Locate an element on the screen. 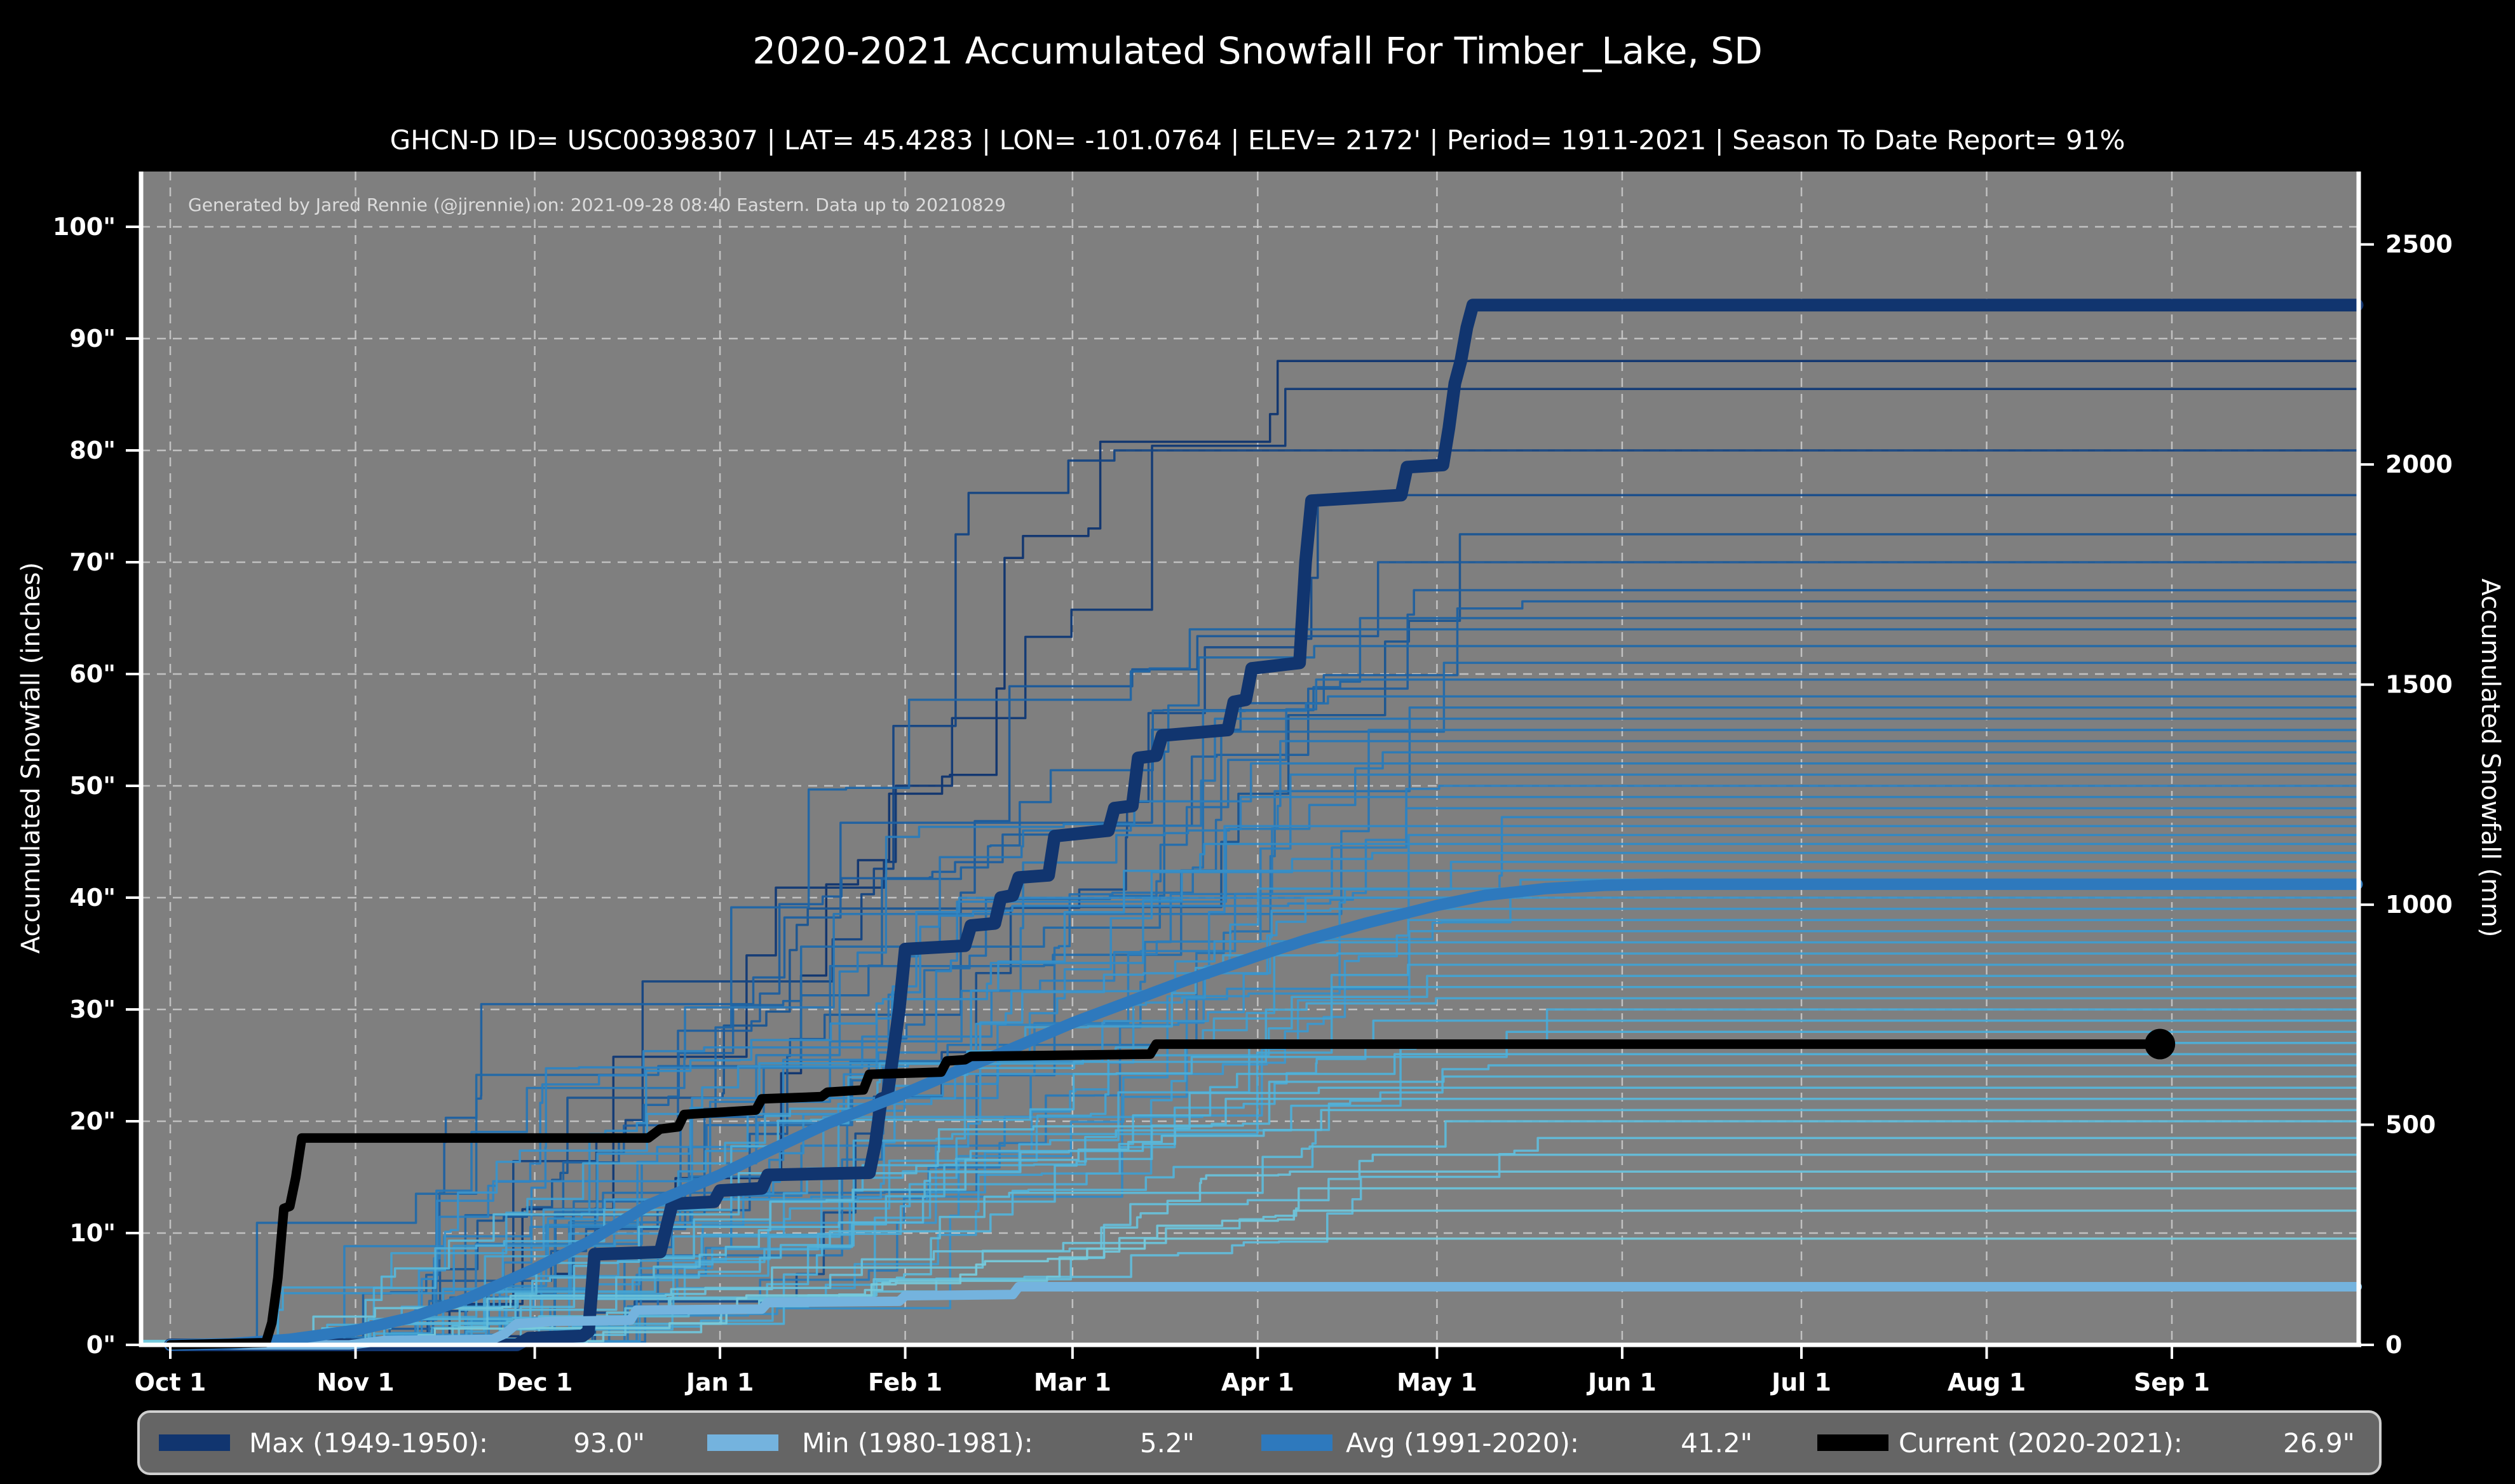 The width and height of the screenshot is (2515, 1484). y-tick-label-left: 90" is located at coordinates (93, 339).